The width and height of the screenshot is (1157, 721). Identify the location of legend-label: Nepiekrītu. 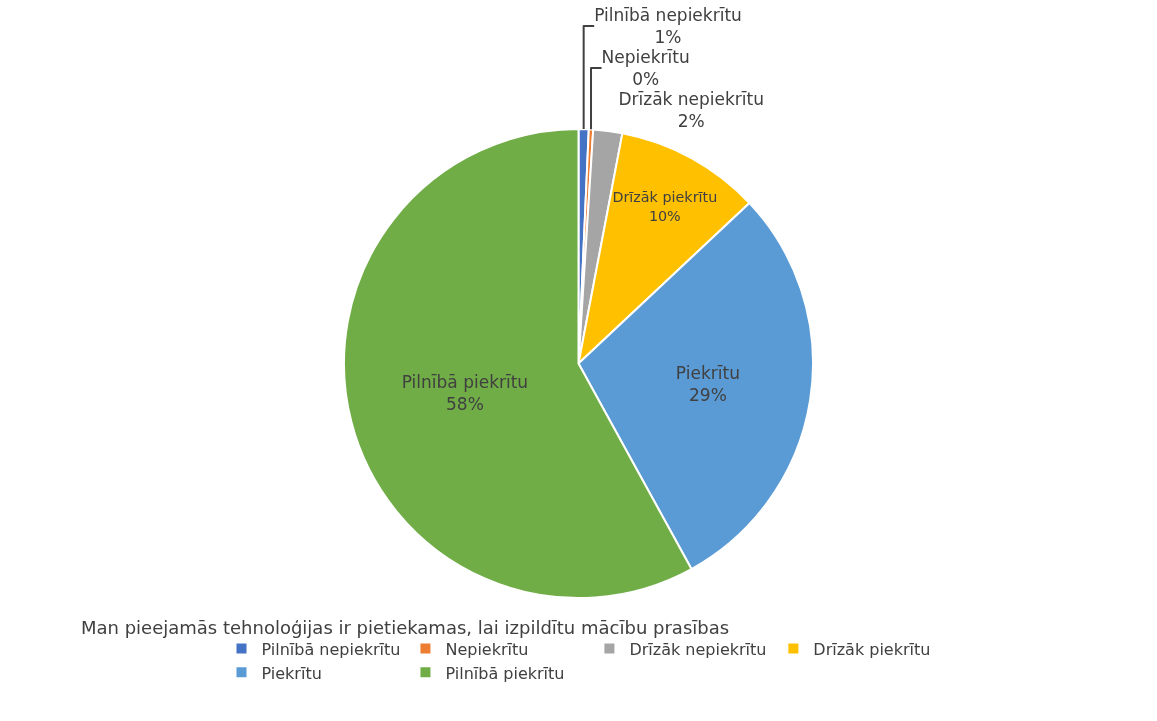
(487, 649).